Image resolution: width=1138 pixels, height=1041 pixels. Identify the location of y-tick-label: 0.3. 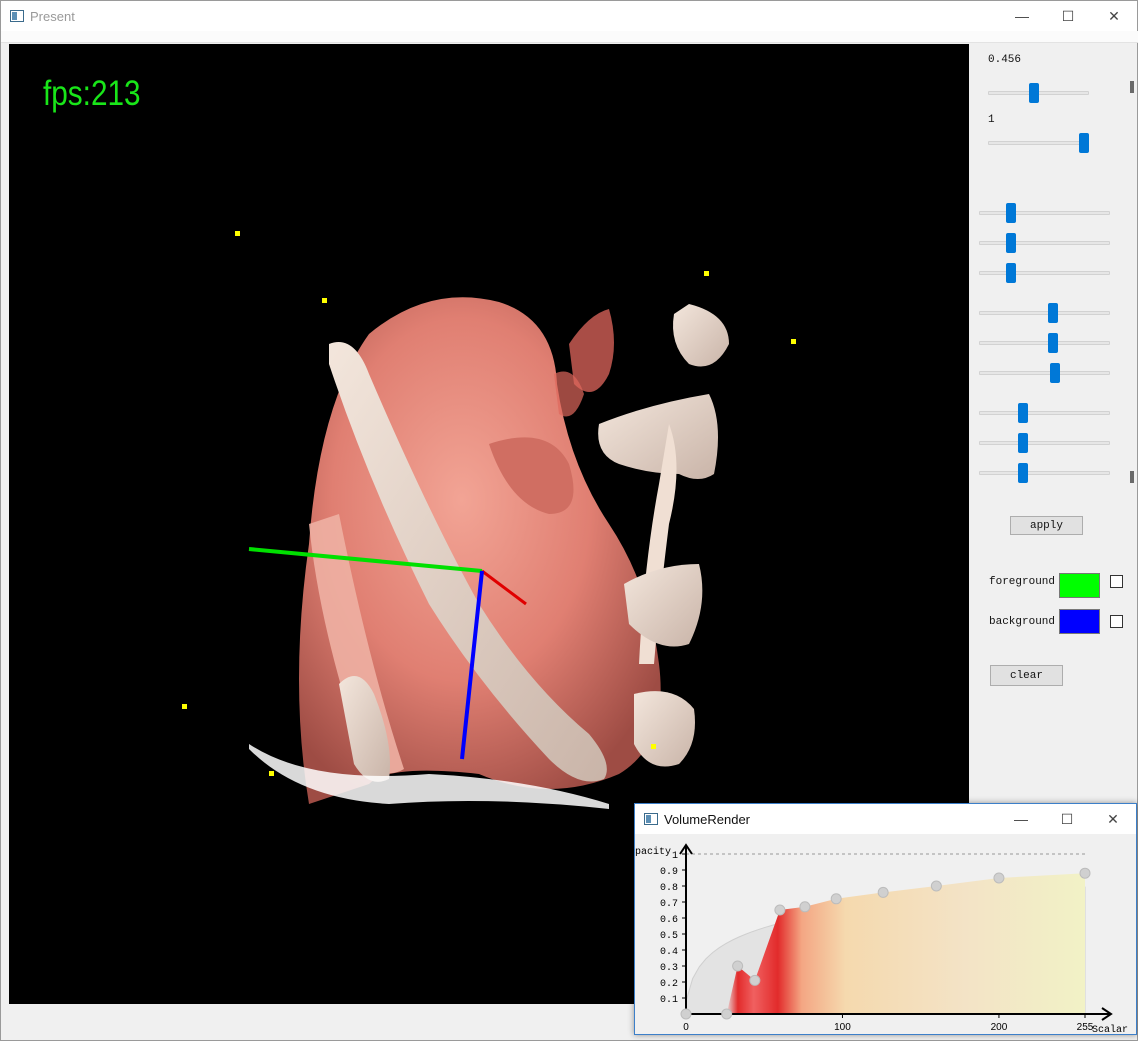
(669, 968).